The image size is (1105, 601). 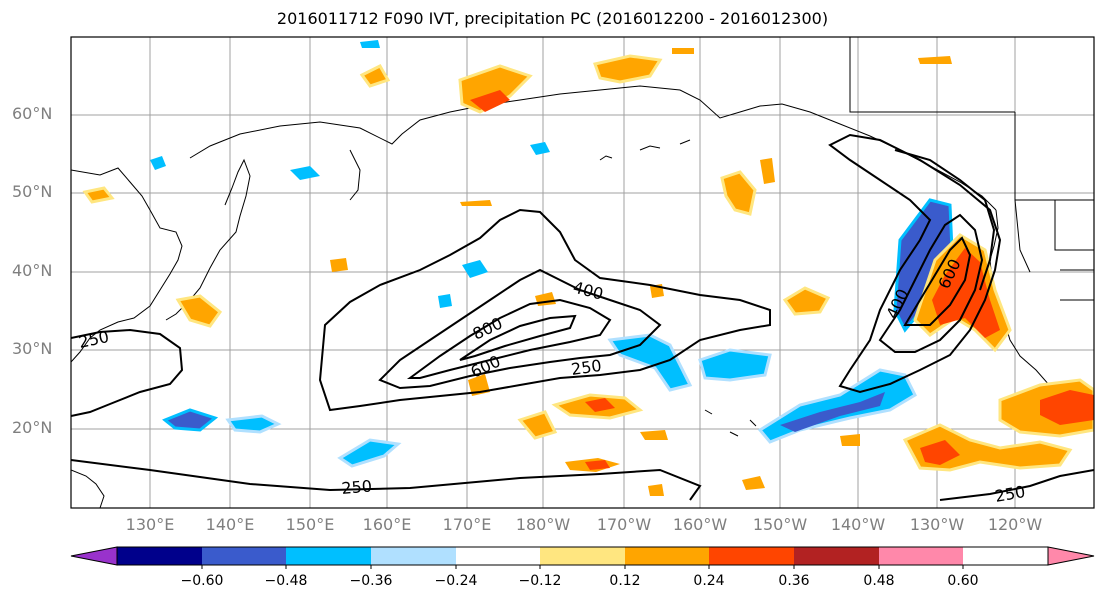 I want to click on colorbar-tick-label: 0.48, so click(x=879, y=581).